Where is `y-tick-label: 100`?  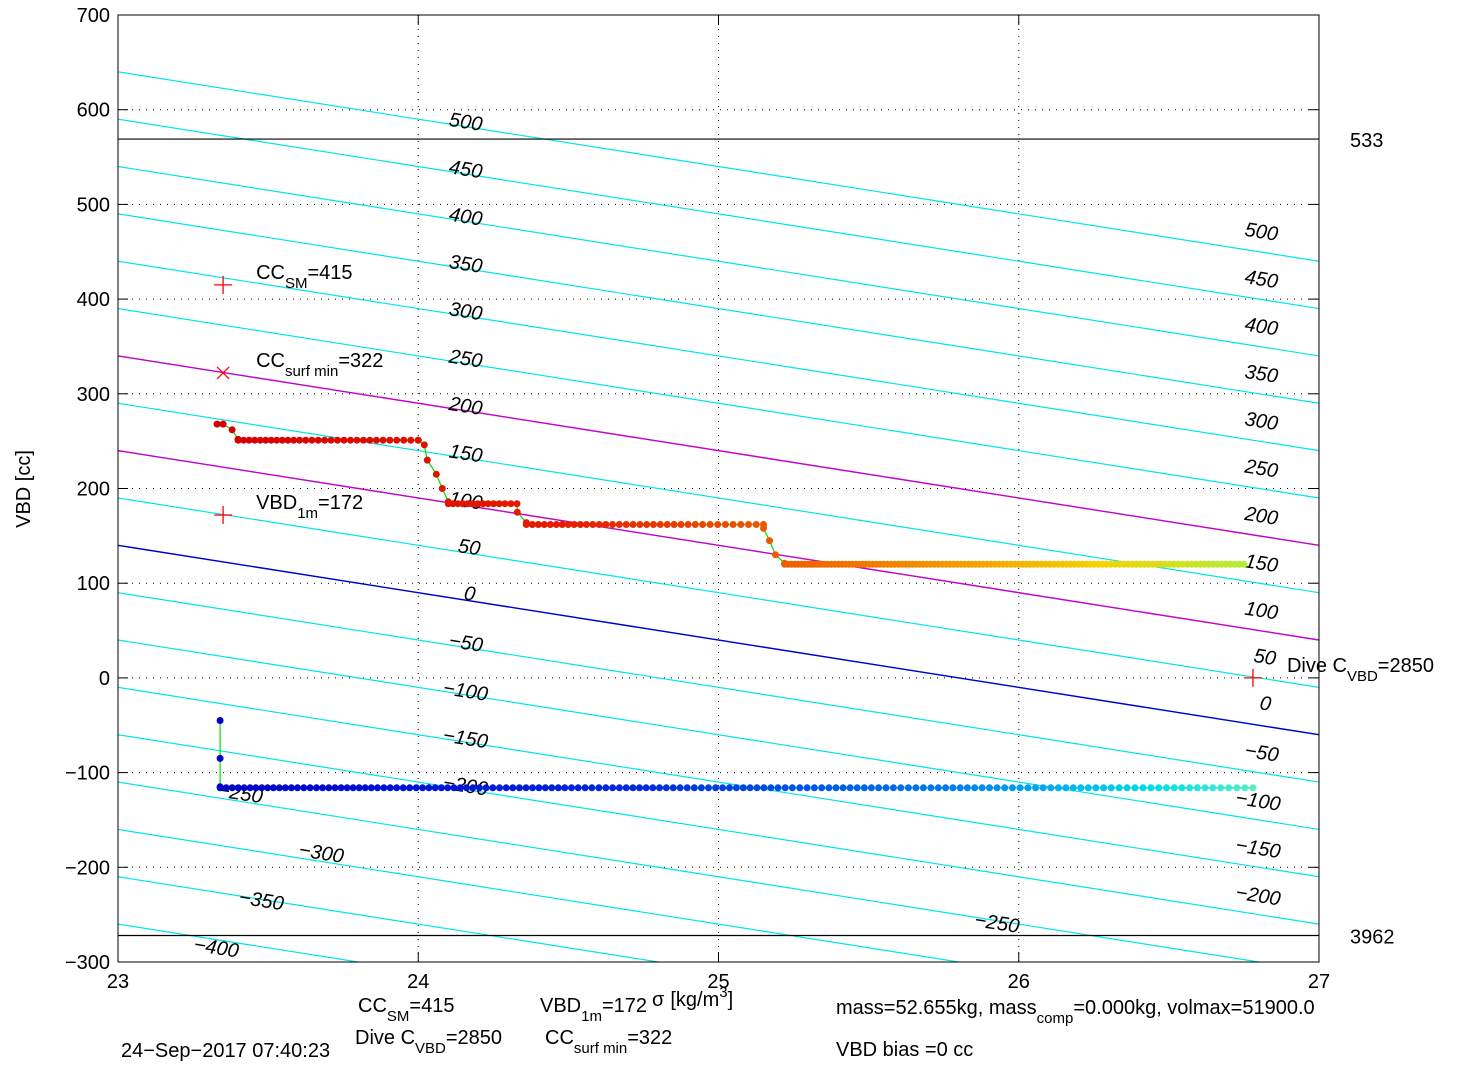 y-tick-label: 100 is located at coordinates (93, 584).